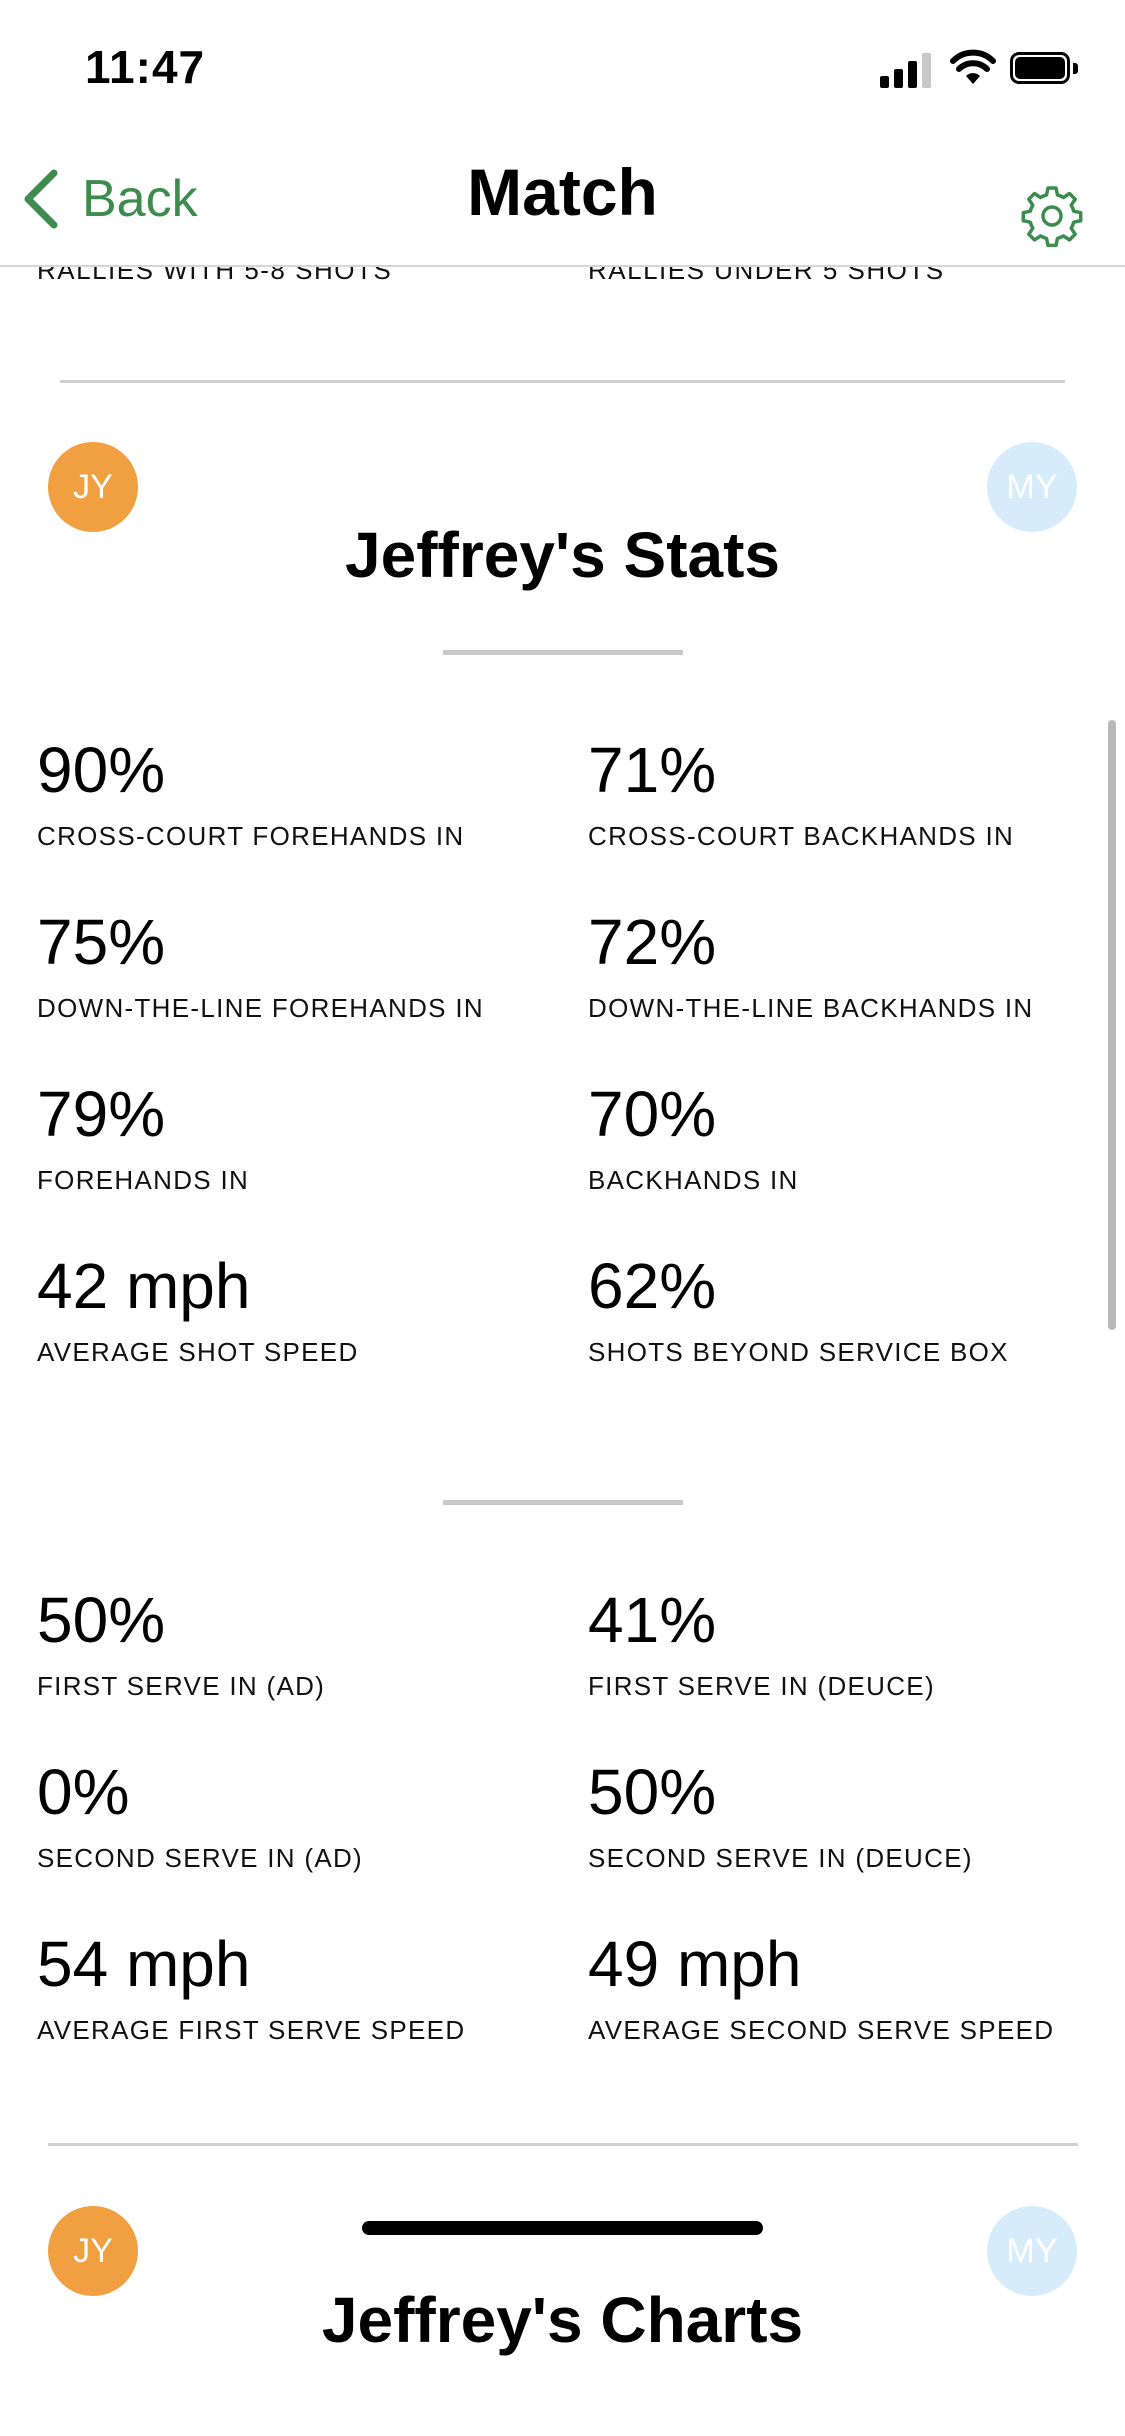 The height and width of the screenshot is (2436, 1125). What do you see at coordinates (780, 1815) in the screenshot?
I see `stat-second-serve-deuce: 50% SECOND SERVE IN (DEUCE)` at bounding box center [780, 1815].